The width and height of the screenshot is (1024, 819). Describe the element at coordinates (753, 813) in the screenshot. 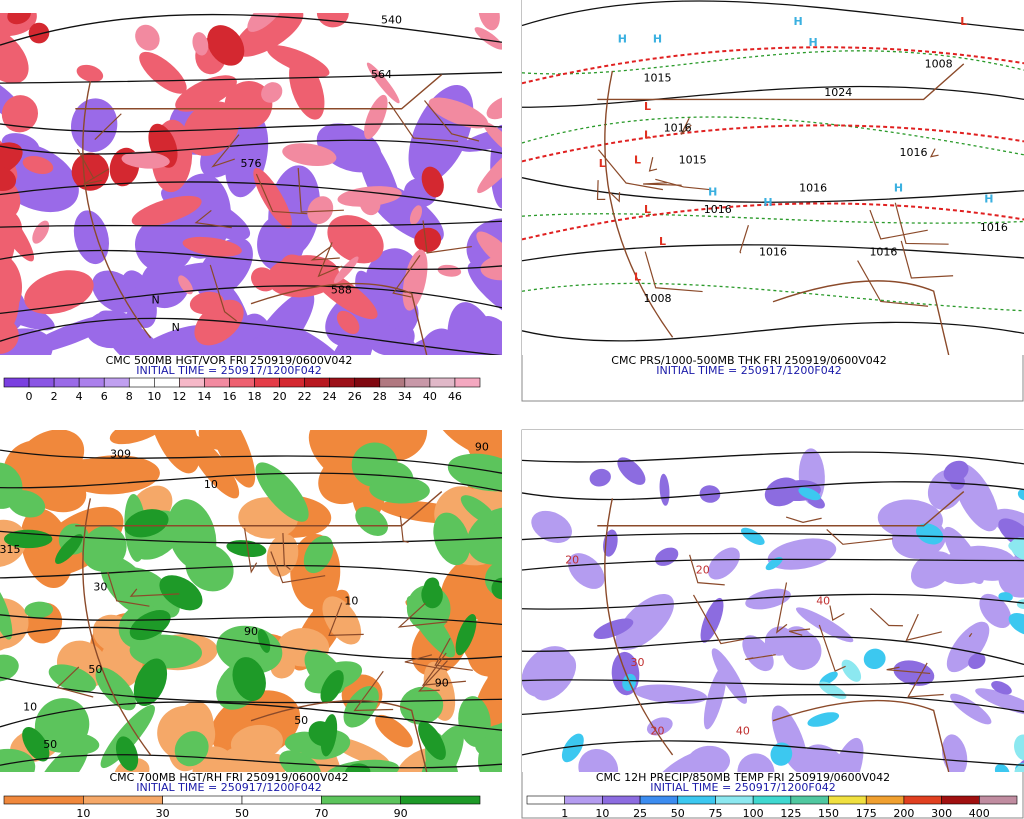

I see `colorbar-label: 100` at that location.